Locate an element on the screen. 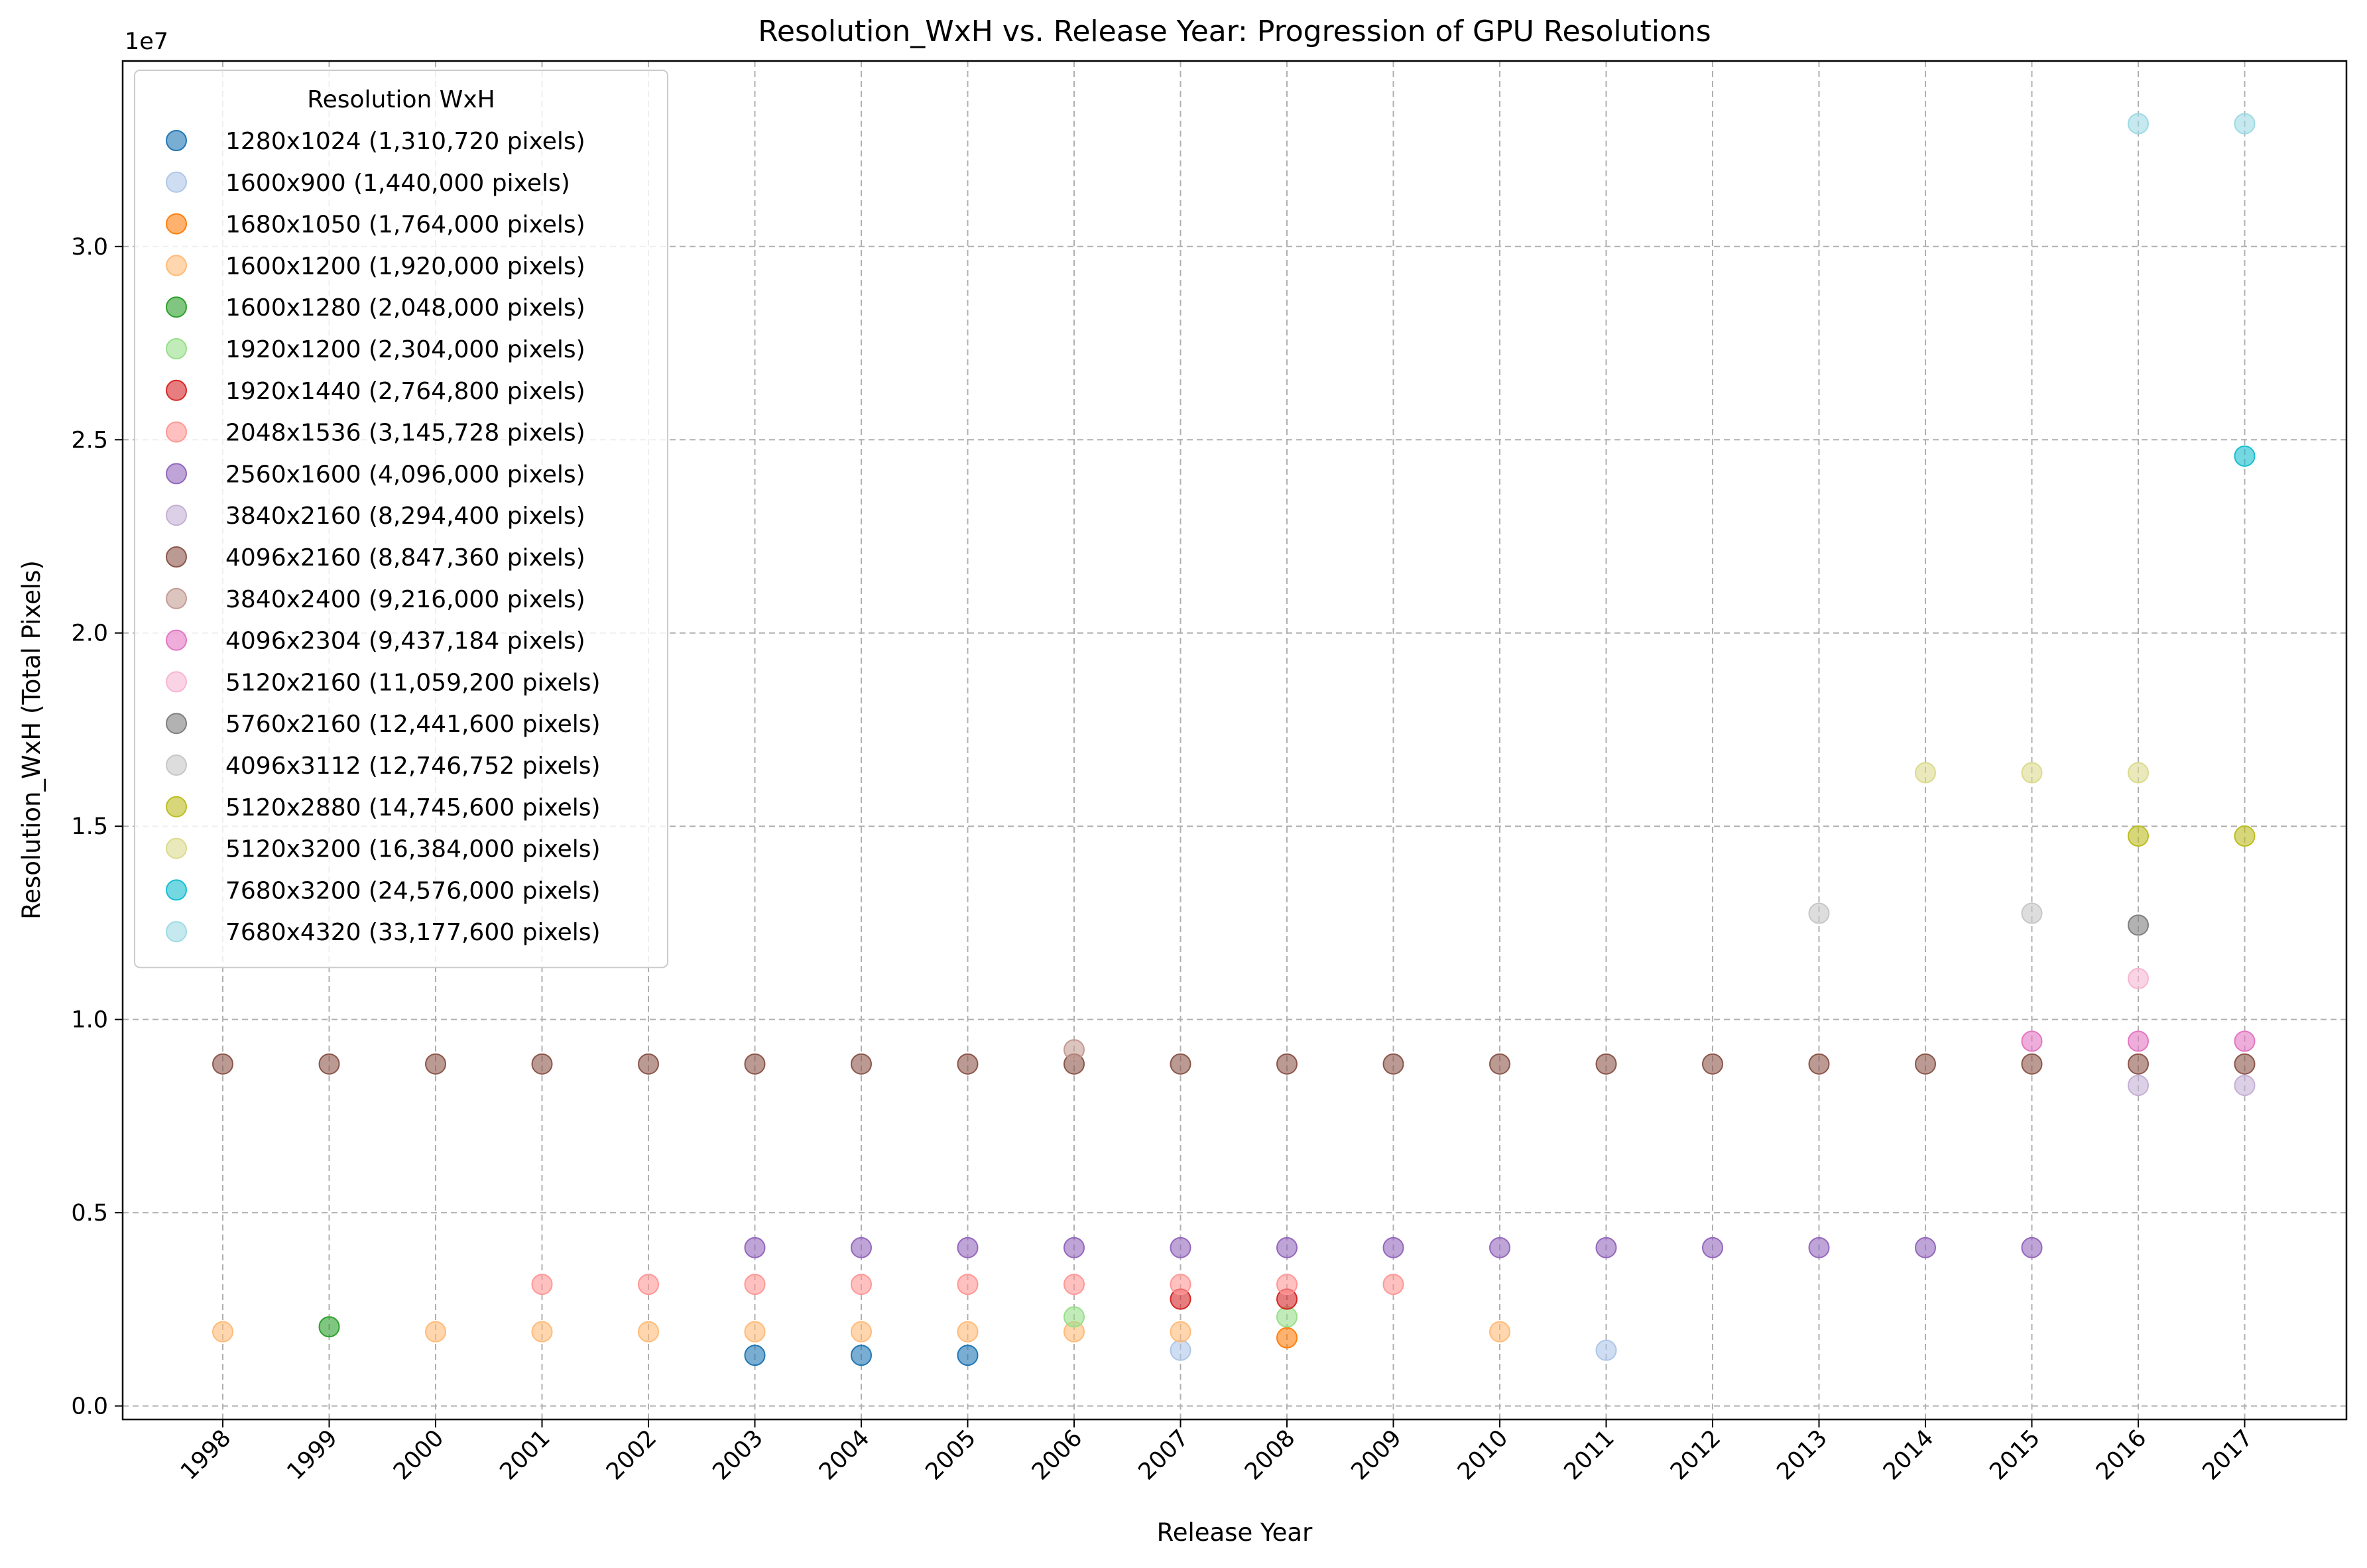 The image size is (2367, 1568). legend-label: 5120x3200 (16,384,000 pixels) is located at coordinates (413, 849).